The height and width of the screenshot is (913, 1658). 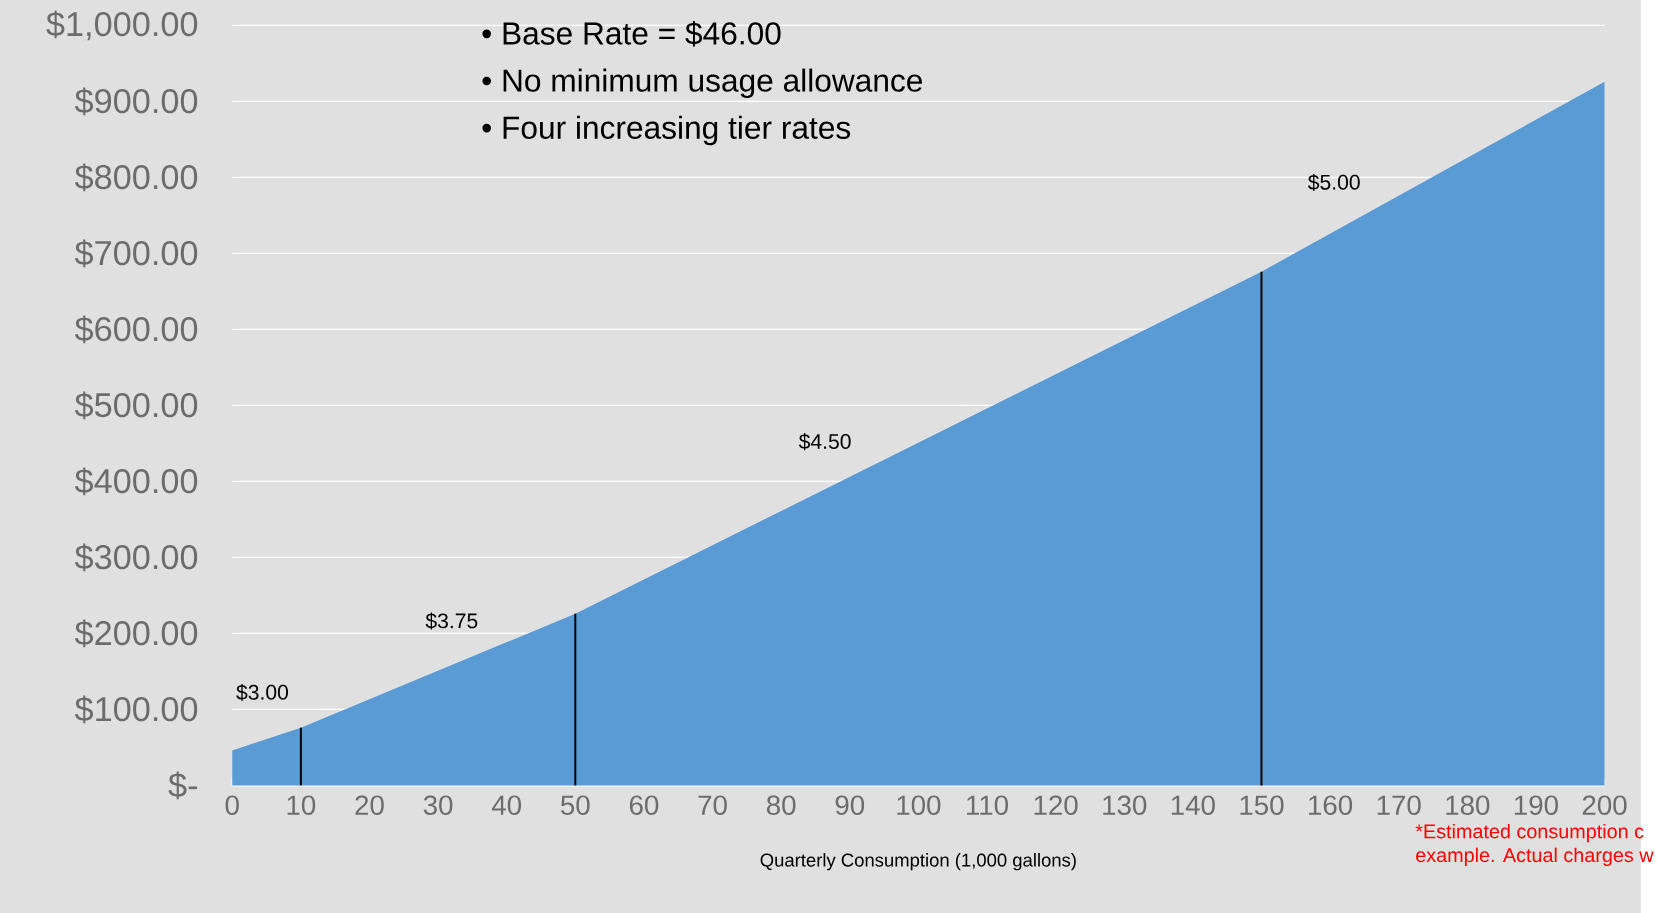 What do you see at coordinates (666, 130) in the screenshot?
I see `annotation: • Four increasing tier rates` at bounding box center [666, 130].